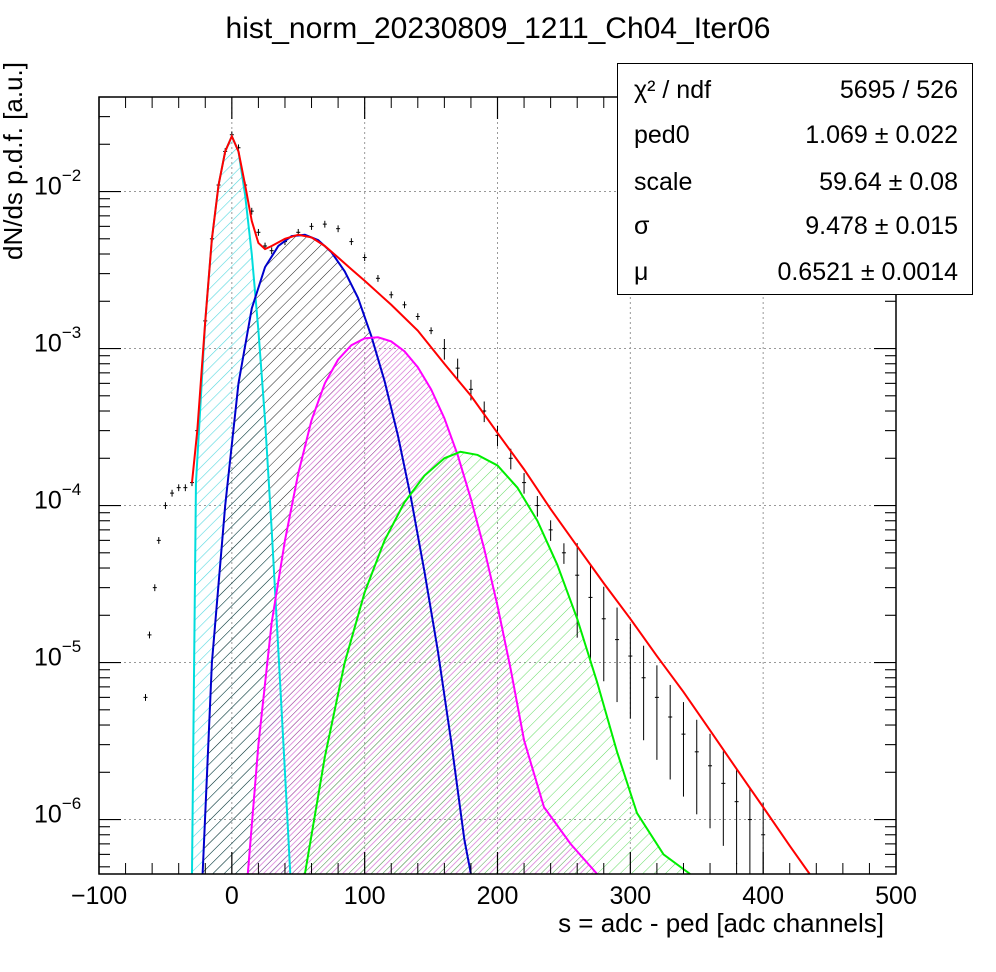 Image resolution: width=996 pixels, height=972 pixels. I want to click on y-tick-label: 10⁻⁴, so click(57, 497).